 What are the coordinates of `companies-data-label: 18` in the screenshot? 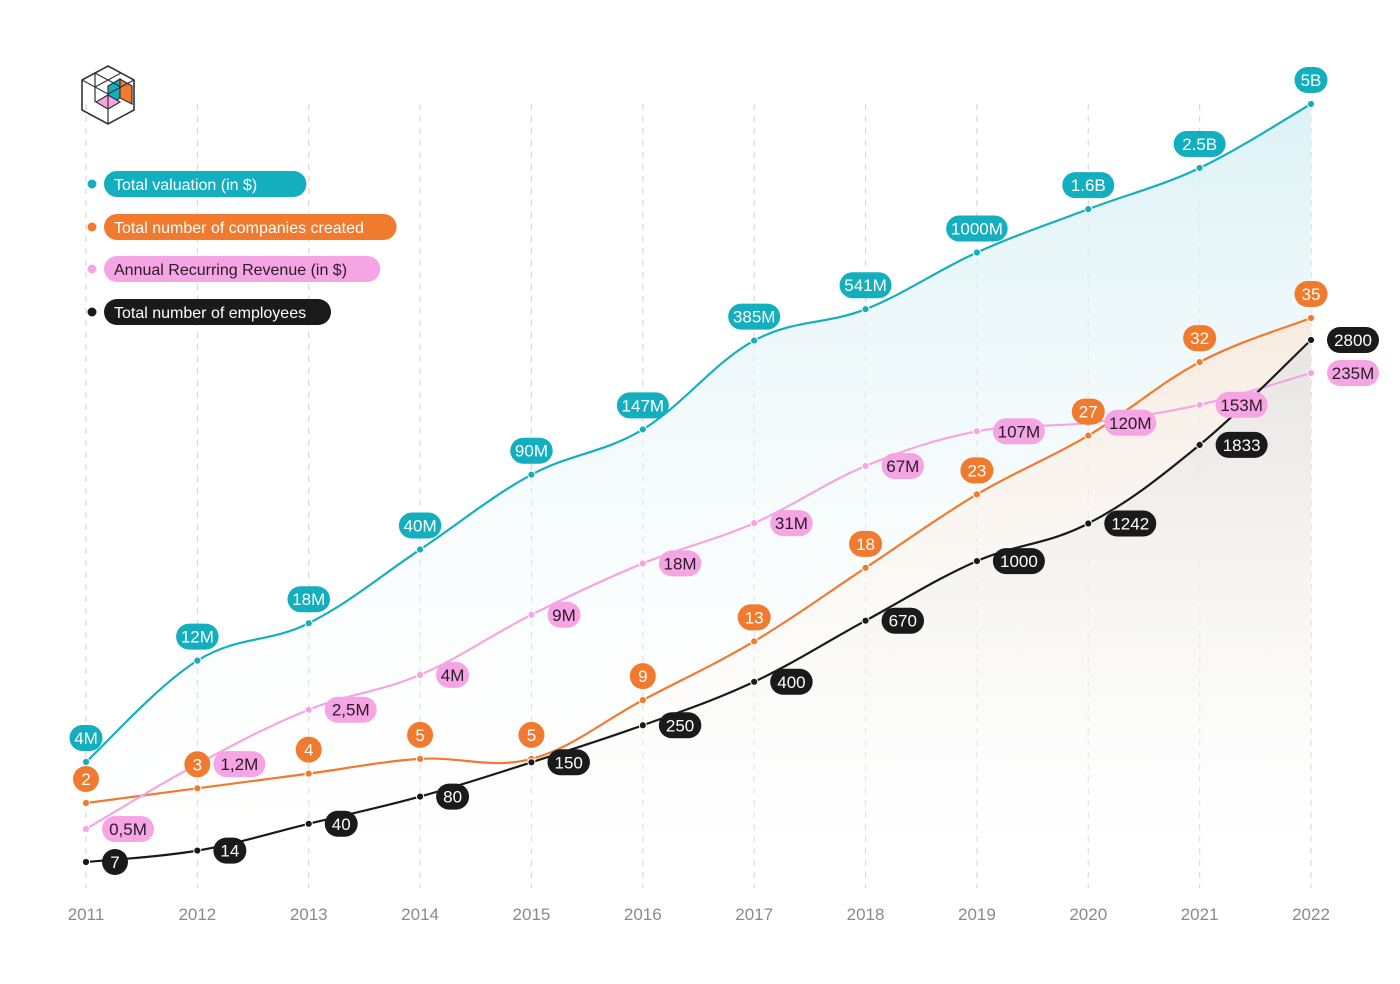 It's located at (866, 543).